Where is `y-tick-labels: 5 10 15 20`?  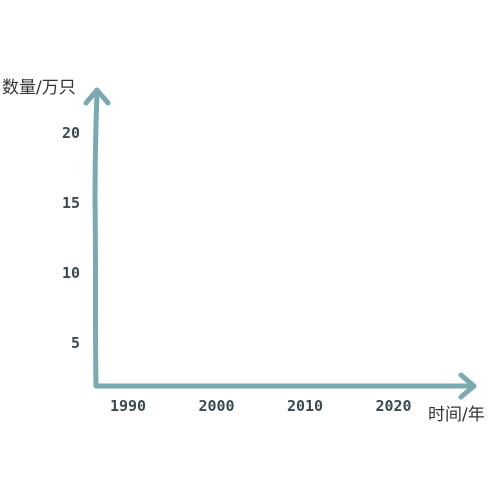 y-tick-labels: 5 10 15 20 is located at coordinates (71, 238).